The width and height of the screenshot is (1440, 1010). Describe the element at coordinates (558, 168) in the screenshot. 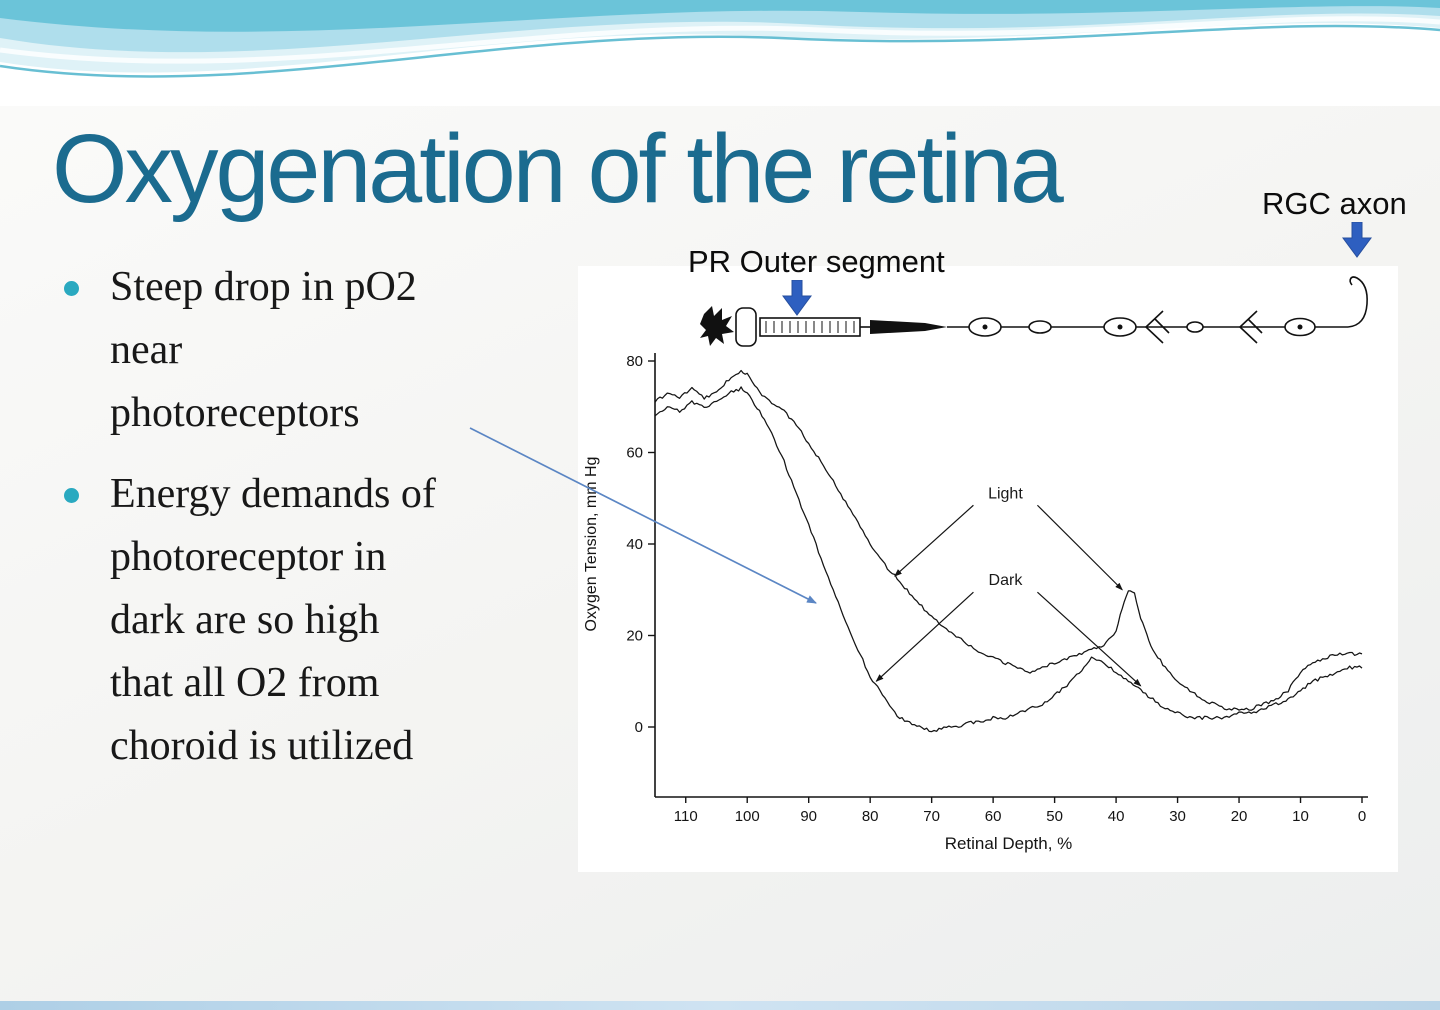

I see `page-title: Oxygenation of the retina` at that location.